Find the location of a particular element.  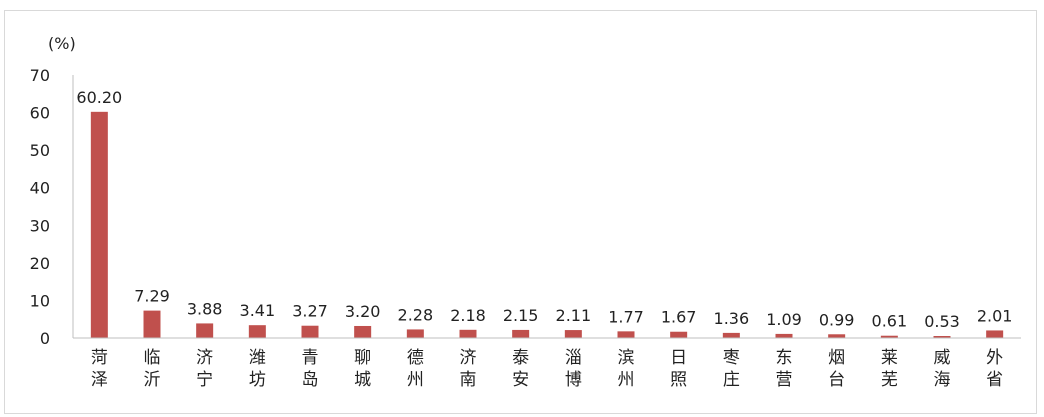

x-category-label: 烟 is located at coordinates (836, 358).